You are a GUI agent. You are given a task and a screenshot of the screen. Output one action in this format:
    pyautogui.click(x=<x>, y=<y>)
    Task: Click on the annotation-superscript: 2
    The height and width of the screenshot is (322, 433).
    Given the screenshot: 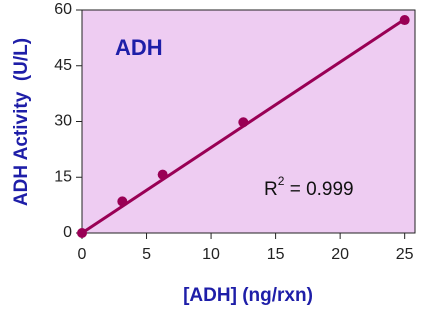 What is the action you would take?
    pyautogui.click(x=281, y=181)
    